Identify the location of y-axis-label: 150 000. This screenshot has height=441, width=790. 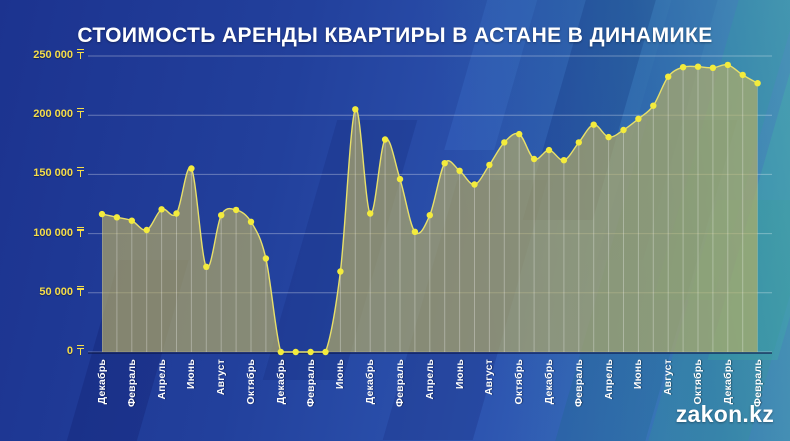
(42, 173).